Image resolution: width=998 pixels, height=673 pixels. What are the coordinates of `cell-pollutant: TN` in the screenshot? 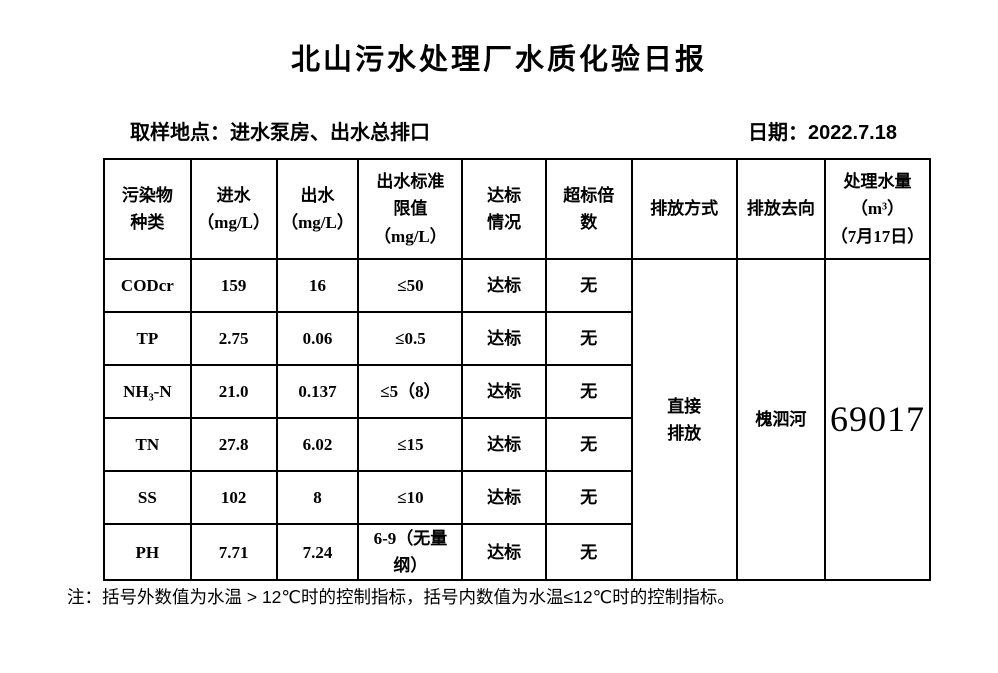 It's located at (147, 444).